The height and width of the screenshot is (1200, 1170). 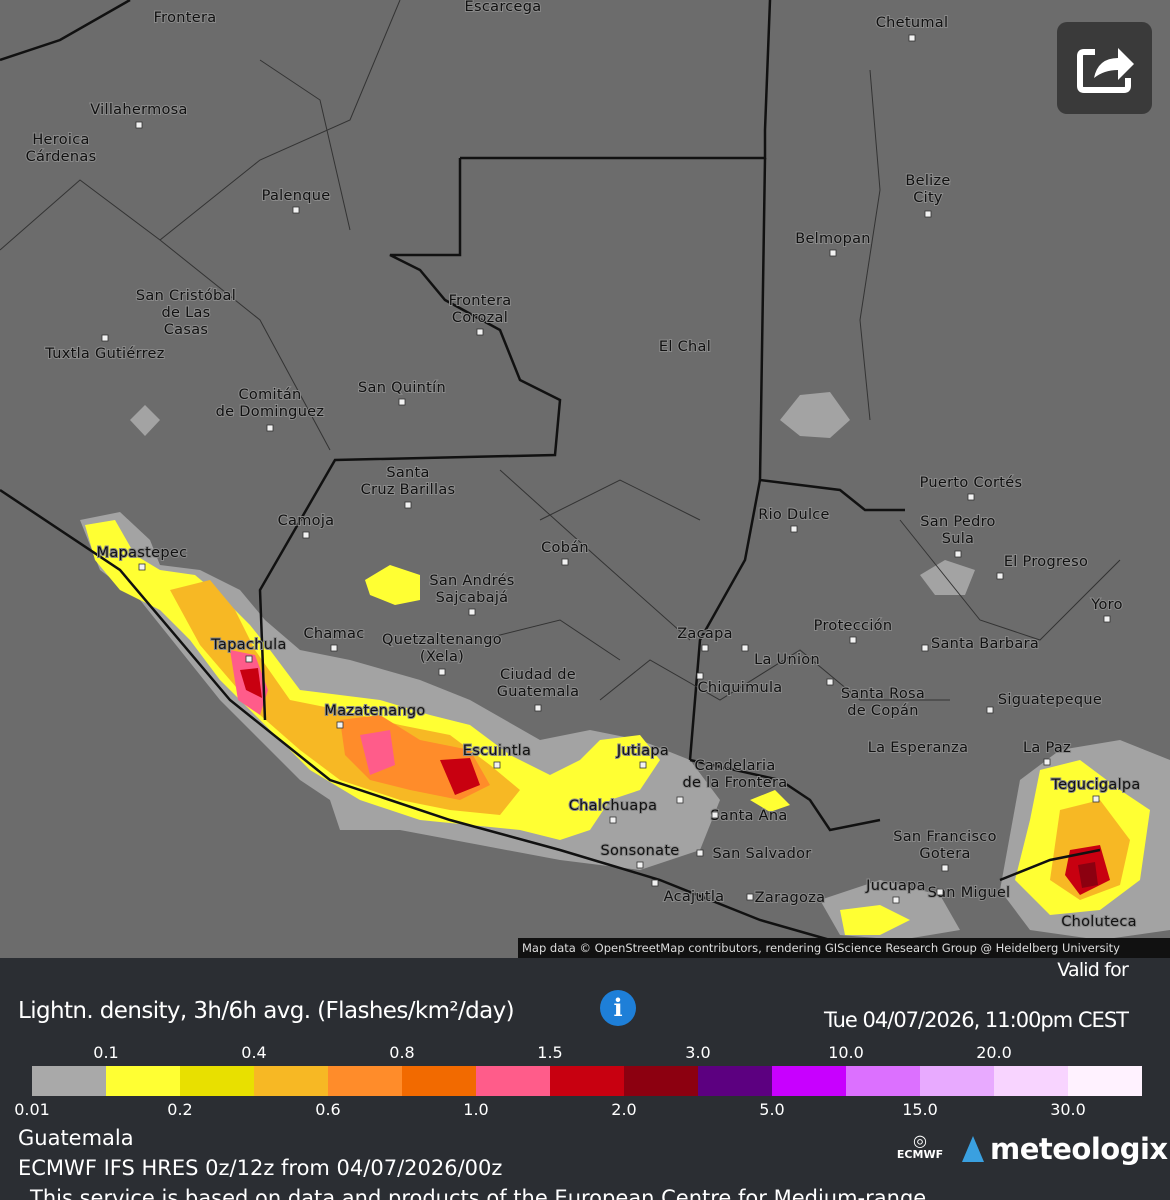 I want to click on place-label: Camoja, so click(x=306, y=521).